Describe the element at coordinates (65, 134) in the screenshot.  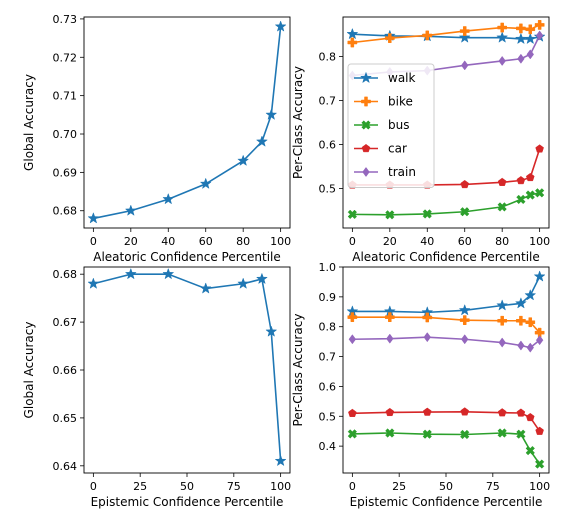
I see `y-tick-label: 0.70` at that location.